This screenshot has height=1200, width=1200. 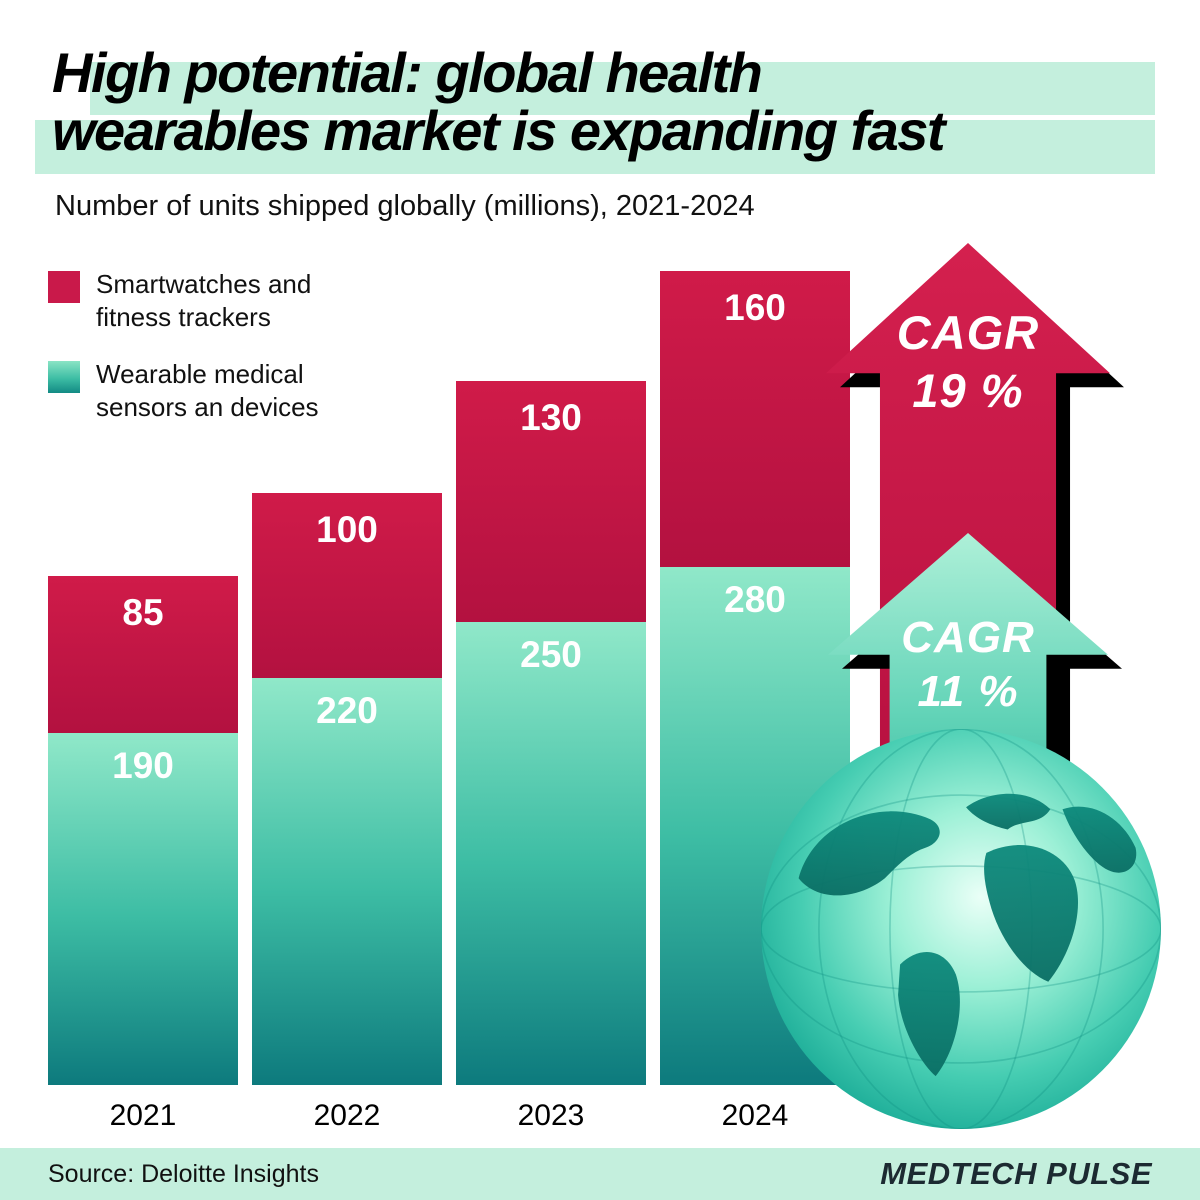 I want to click on cagr-teal-label: CAGR, so click(x=968, y=637).